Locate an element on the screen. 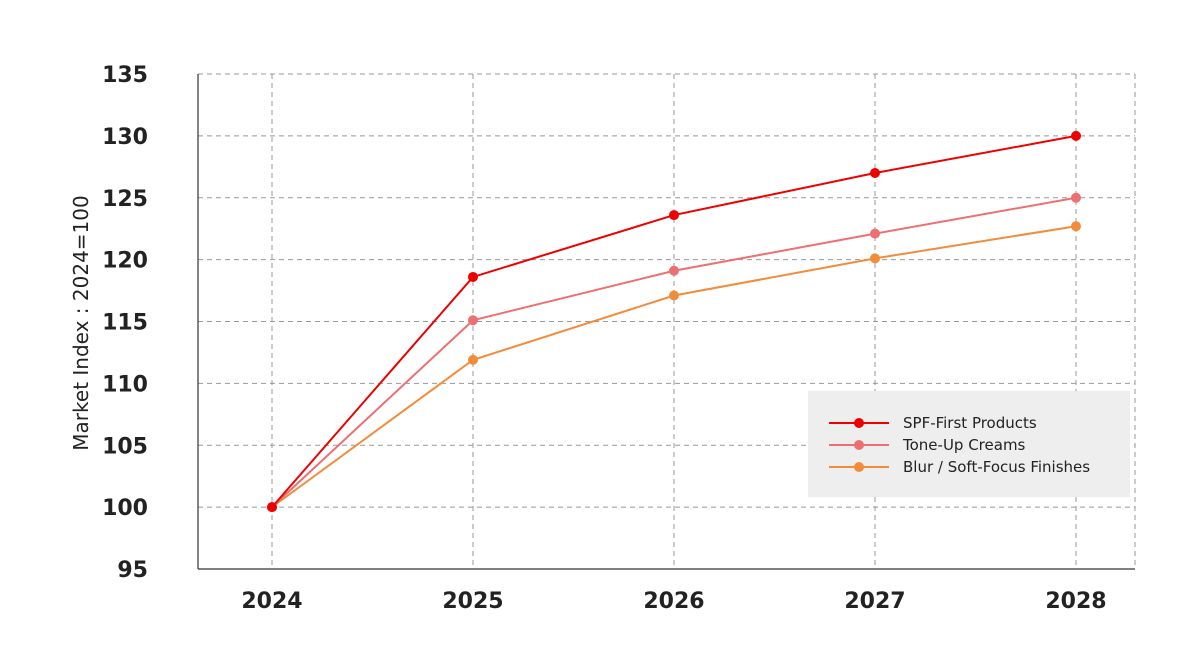  x-tick-label: 2025 is located at coordinates (472, 601).